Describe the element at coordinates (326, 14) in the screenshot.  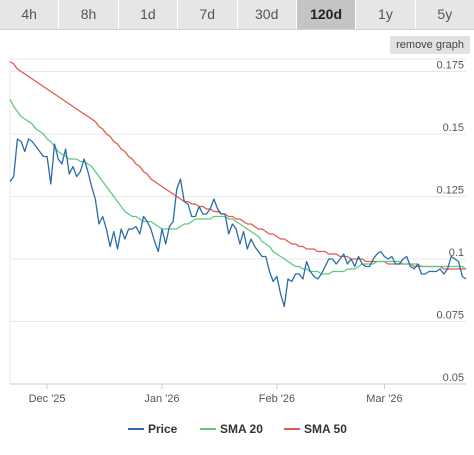
I see `tab-120d: 120d` at that location.